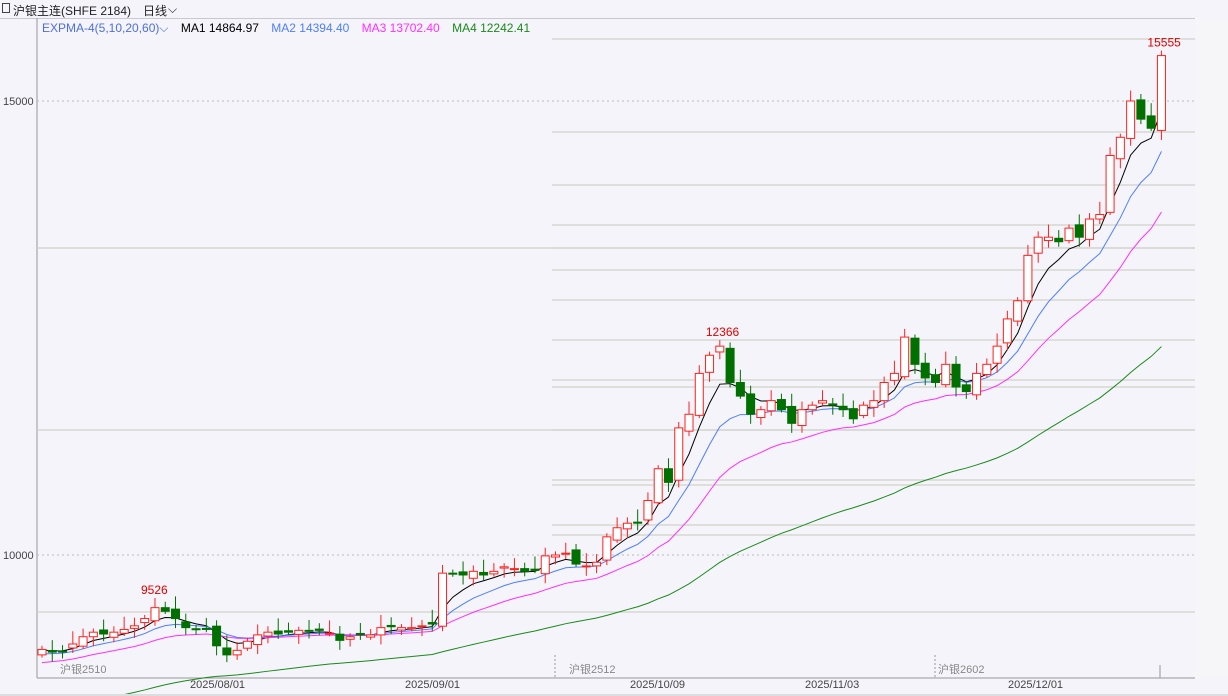 The image size is (1228, 696). What do you see at coordinates (658, 685) in the screenshot?
I see `x-label: 2025/10/09` at bounding box center [658, 685].